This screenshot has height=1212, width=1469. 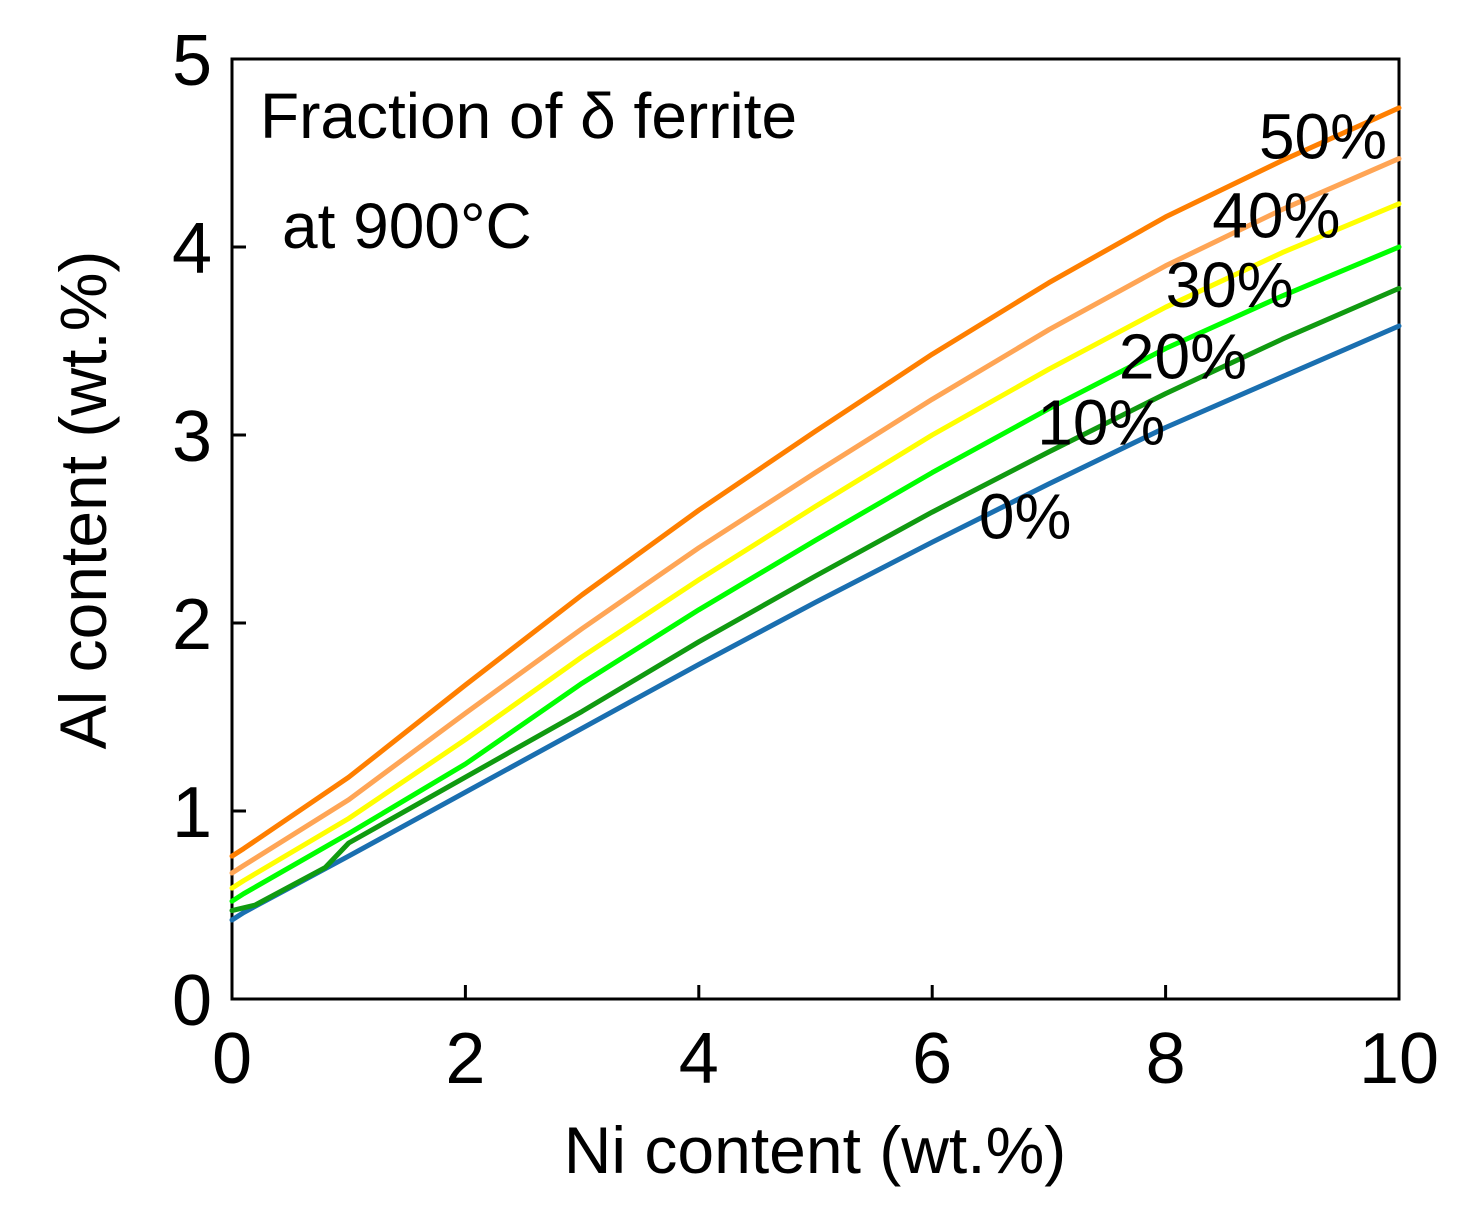 What do you see at coordinates (1183, 357) in the screenshot?
I see `series-label-20pct: 20%` at bounding box center [1183, 357].